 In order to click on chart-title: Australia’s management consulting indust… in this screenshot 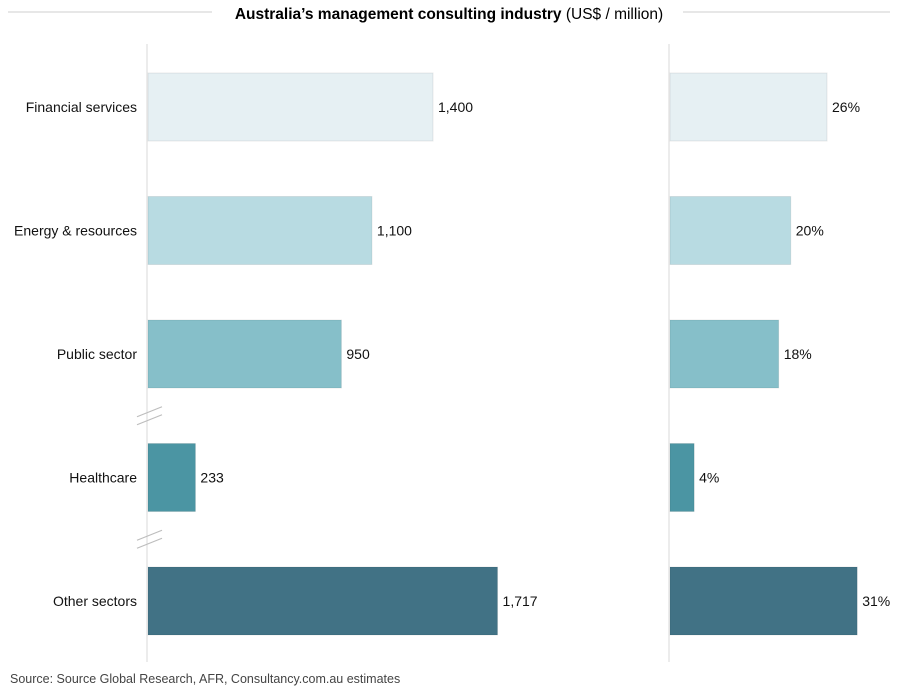, I will do `click(449, 14)`.